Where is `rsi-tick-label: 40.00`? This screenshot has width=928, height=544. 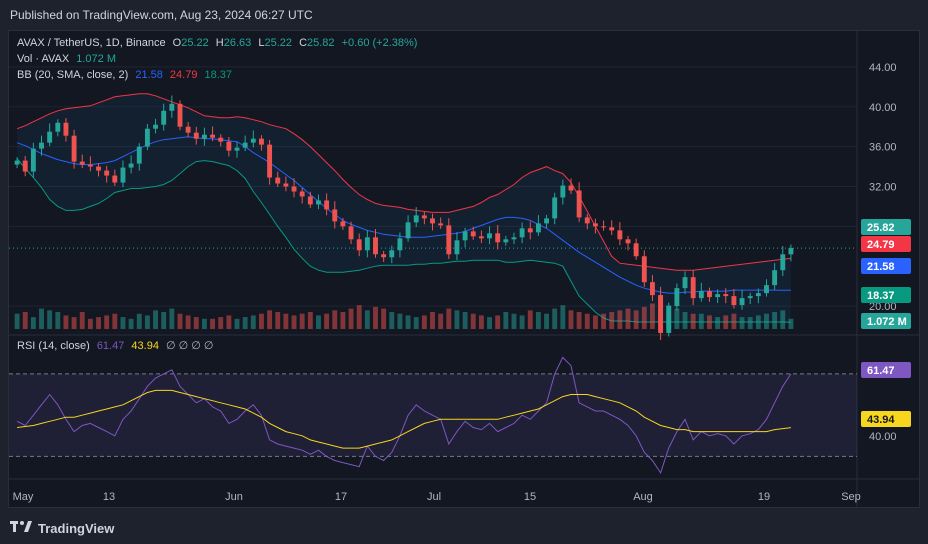
rsi-tick-label: 40.00 is located at coordinates (883, 437).